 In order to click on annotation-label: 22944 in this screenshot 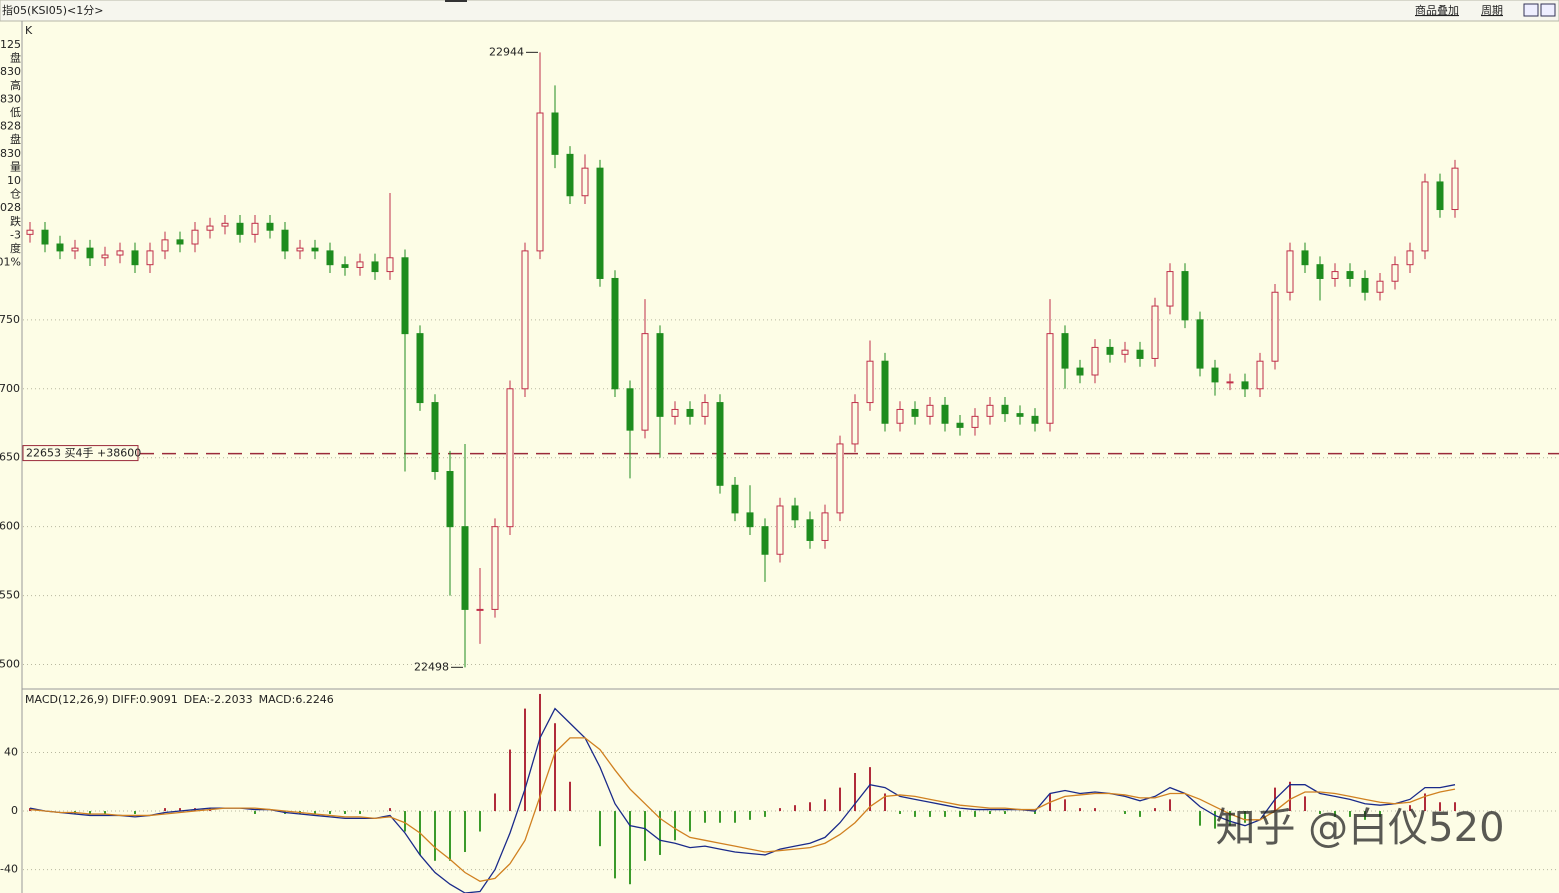, I will do `click(506, 51)`.